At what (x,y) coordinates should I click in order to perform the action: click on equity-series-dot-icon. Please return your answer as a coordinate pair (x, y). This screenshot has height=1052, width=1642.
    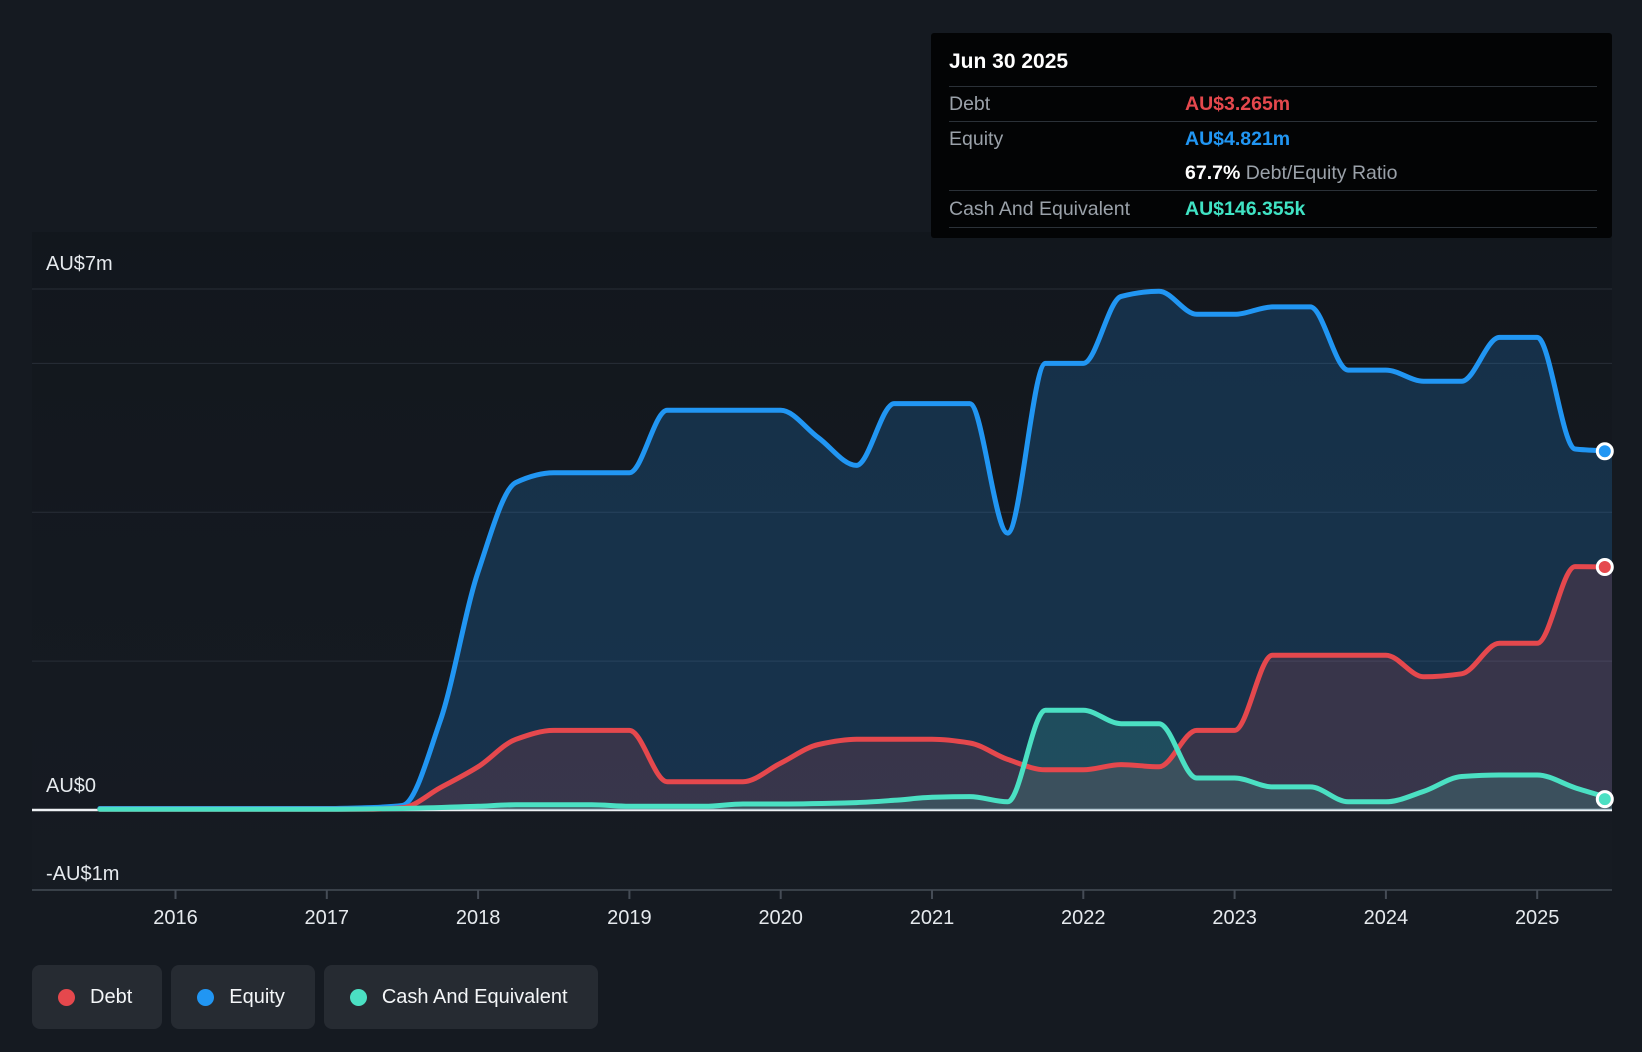
    Looking at the image, I should click on (206, 997).